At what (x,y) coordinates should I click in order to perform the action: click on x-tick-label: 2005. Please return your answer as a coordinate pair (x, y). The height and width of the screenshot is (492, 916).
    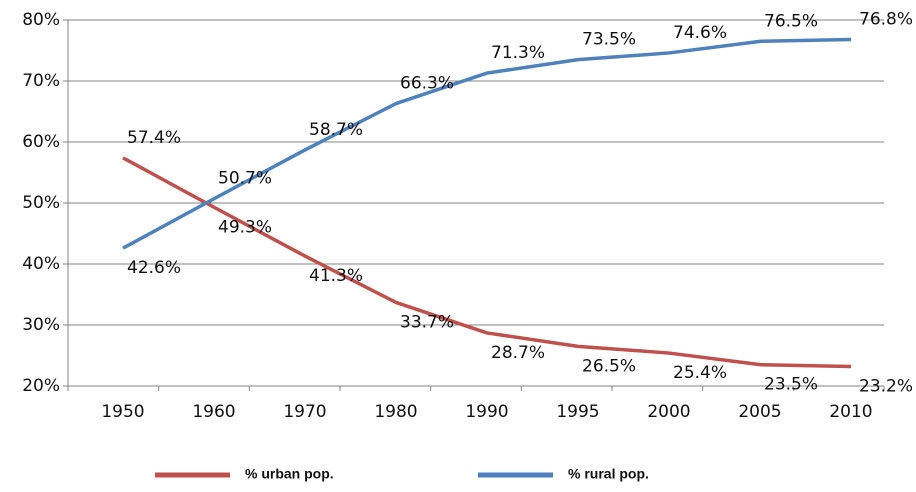
    Looking at the image, I should click on (759, 412).